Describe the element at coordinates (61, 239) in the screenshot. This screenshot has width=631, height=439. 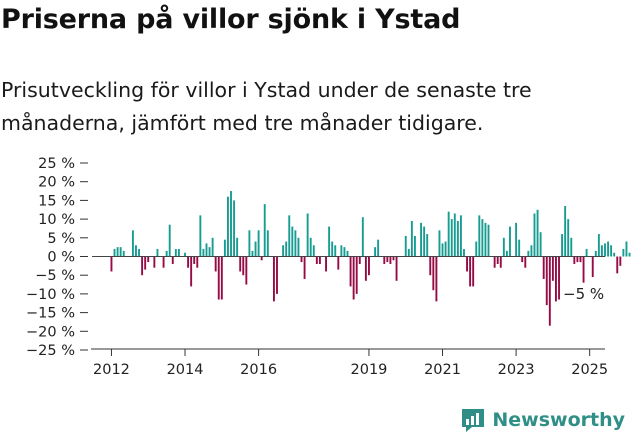
I see `y-tick-label: 5 %` at that location.